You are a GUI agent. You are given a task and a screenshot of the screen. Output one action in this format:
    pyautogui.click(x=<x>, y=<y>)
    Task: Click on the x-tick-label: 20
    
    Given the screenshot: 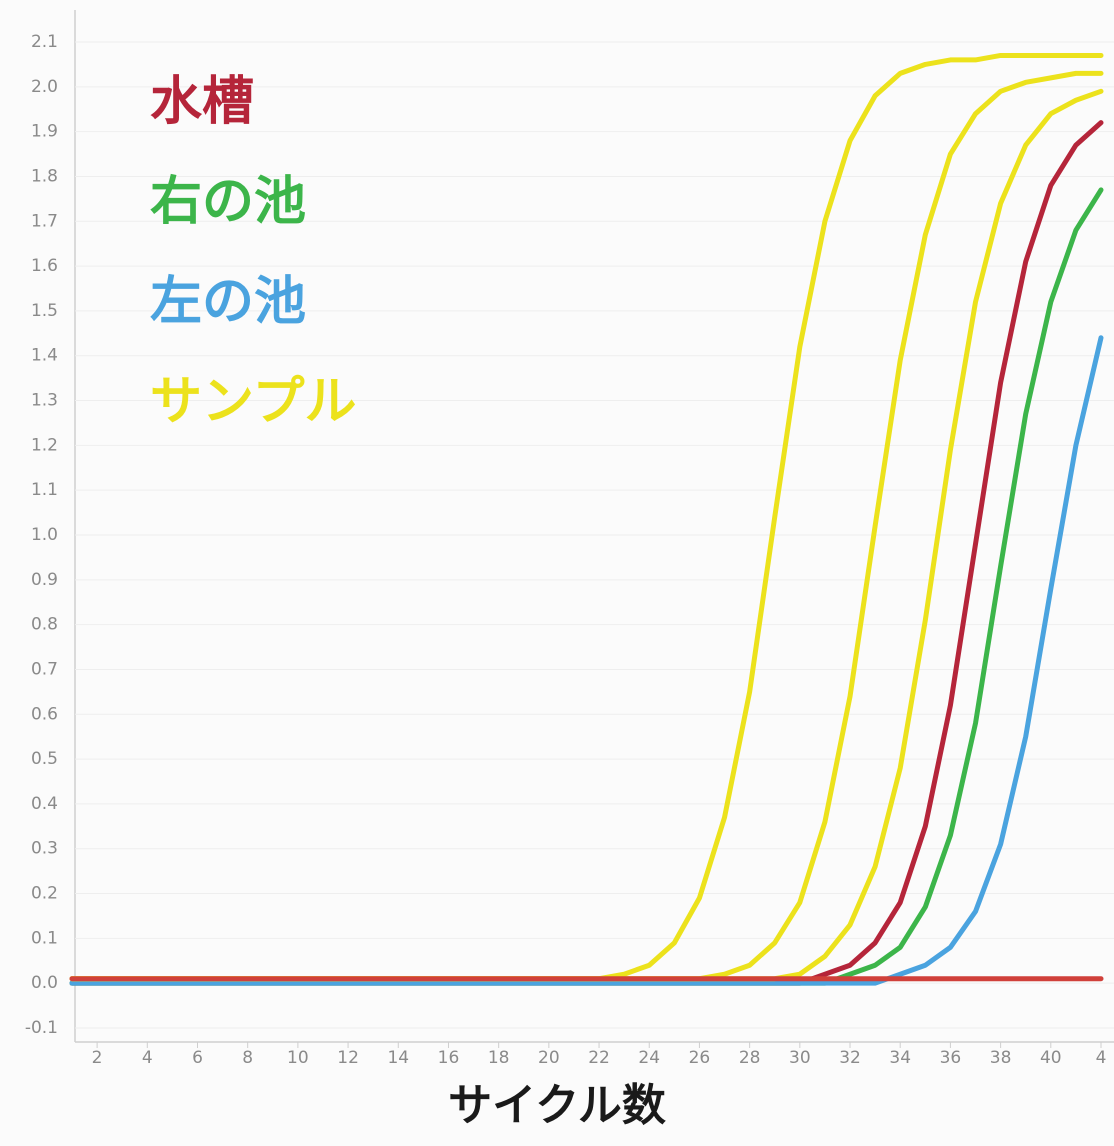 What is the action you would take?
    pyautogui.click(x=549, y=1058)
    